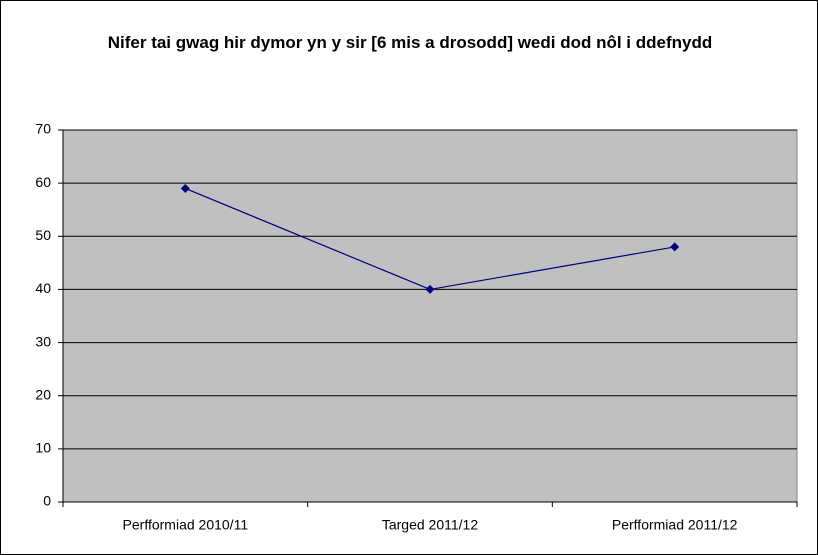 The width and height of the screenshot is (818, 555). What do you see at coordinates (43, 182) in the screenshot?
I see `y-tick-label: 60` at bounding box center [43, 182].